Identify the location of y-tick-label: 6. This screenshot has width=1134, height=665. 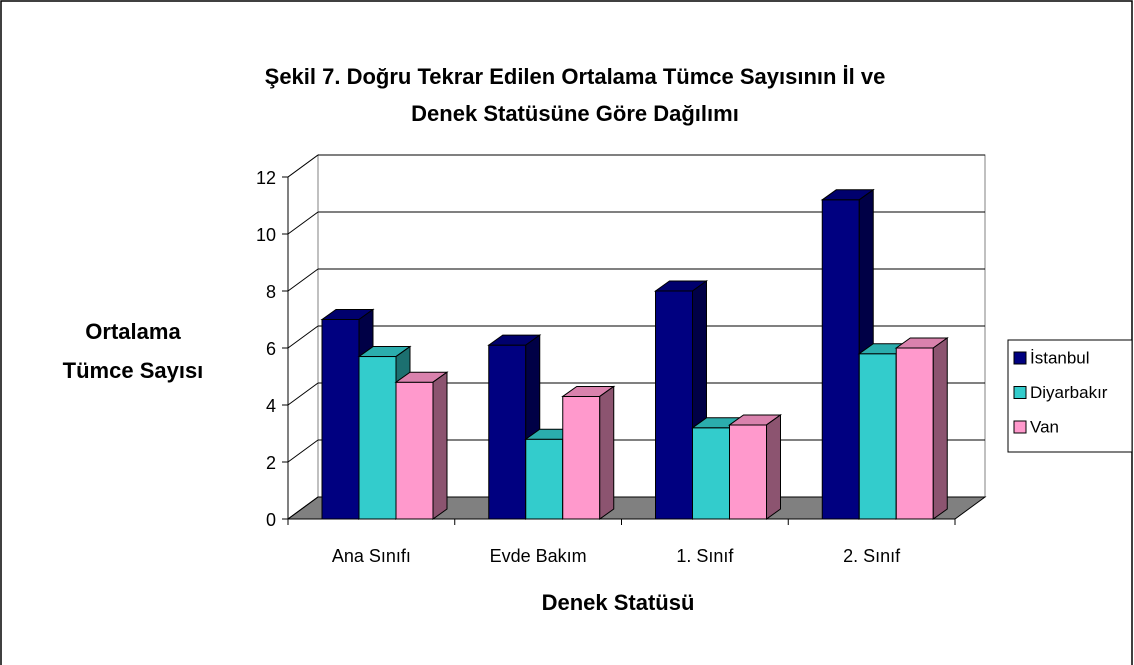
(271, 349).